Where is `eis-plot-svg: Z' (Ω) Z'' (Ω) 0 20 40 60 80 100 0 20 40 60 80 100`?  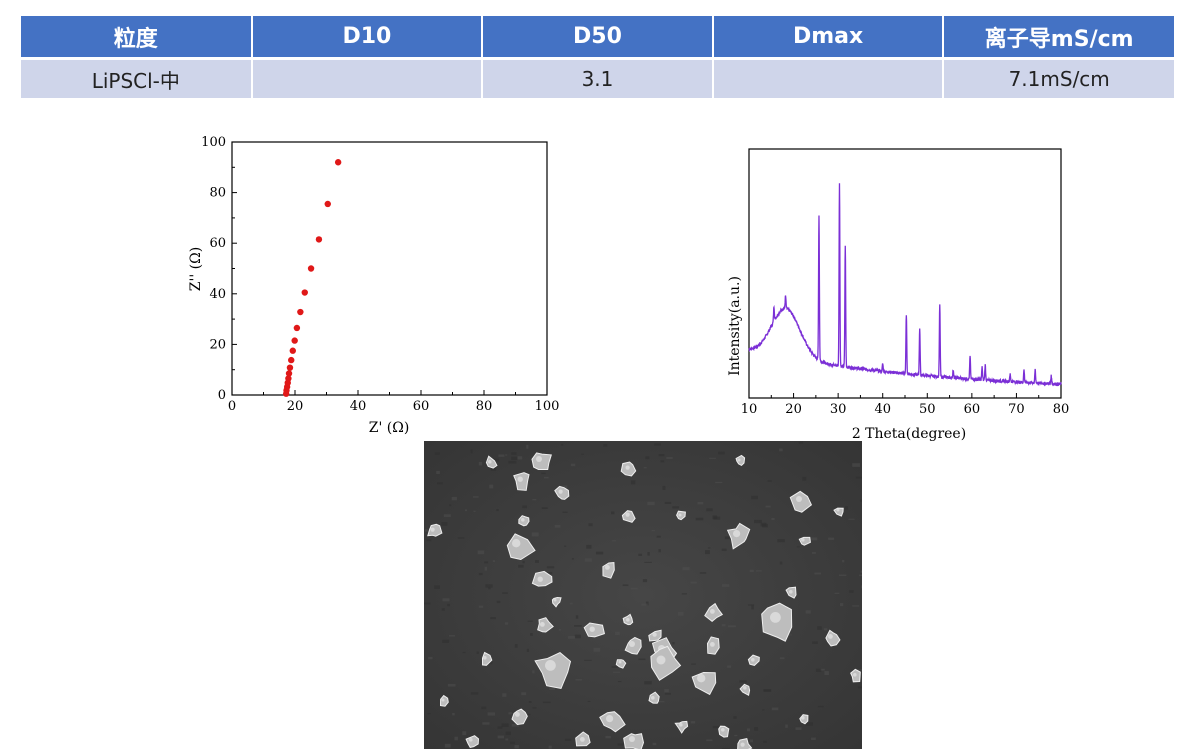 eis-plot-svg: Z' (Ω) Z'' (Ω) 0 20 40 60 80 100 0 20 40 60 80 100 is located at coordinates (373, 285).